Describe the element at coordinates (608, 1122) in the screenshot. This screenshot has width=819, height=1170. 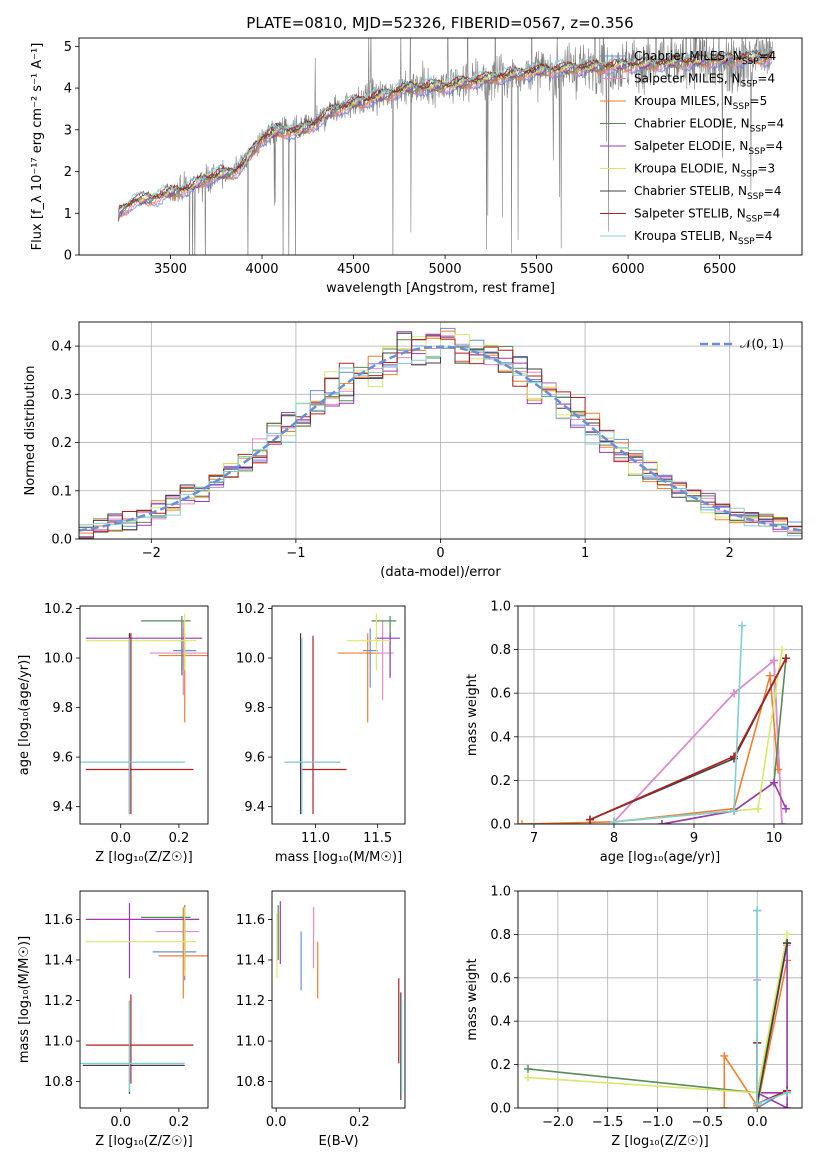
I see `x-tick-label: −1.5` at that location.